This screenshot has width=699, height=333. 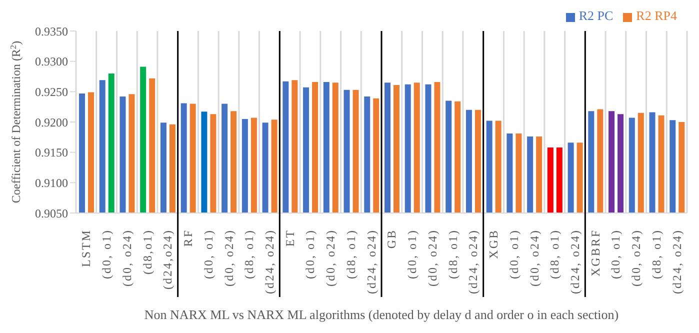 What do you see at coordinates (51, 31) in the screenshot?
I see `y-tick-label: 0.9350` at bounding box center [51, 31].